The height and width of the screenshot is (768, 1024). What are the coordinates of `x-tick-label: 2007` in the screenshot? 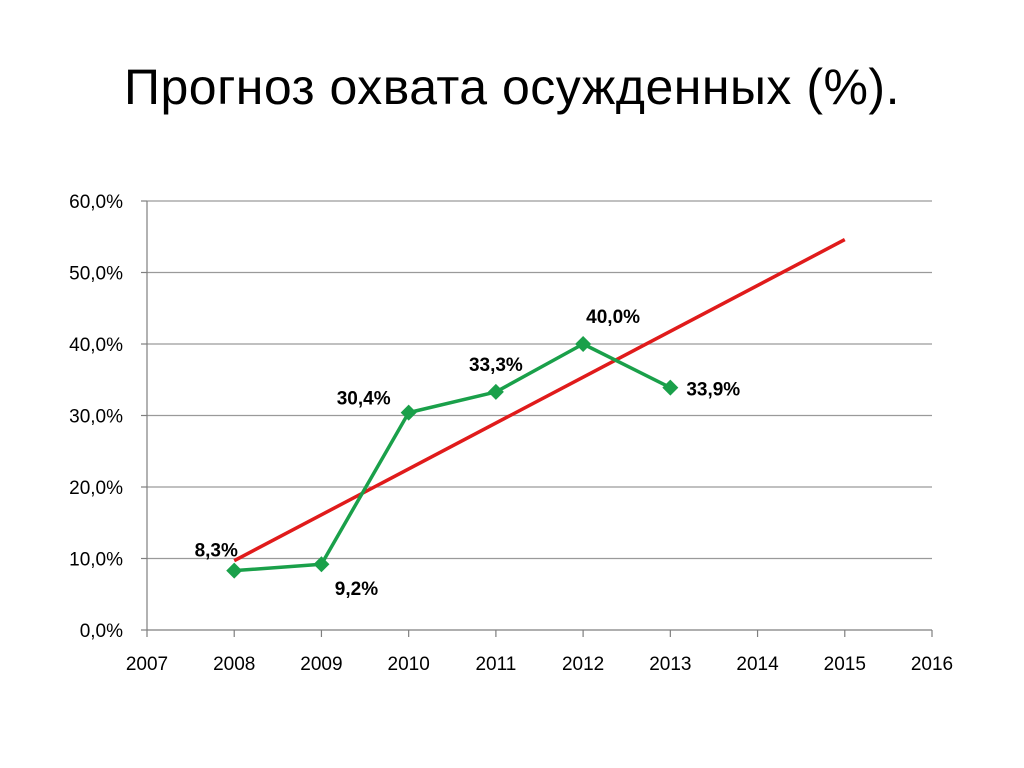 It's located at (147, 664).